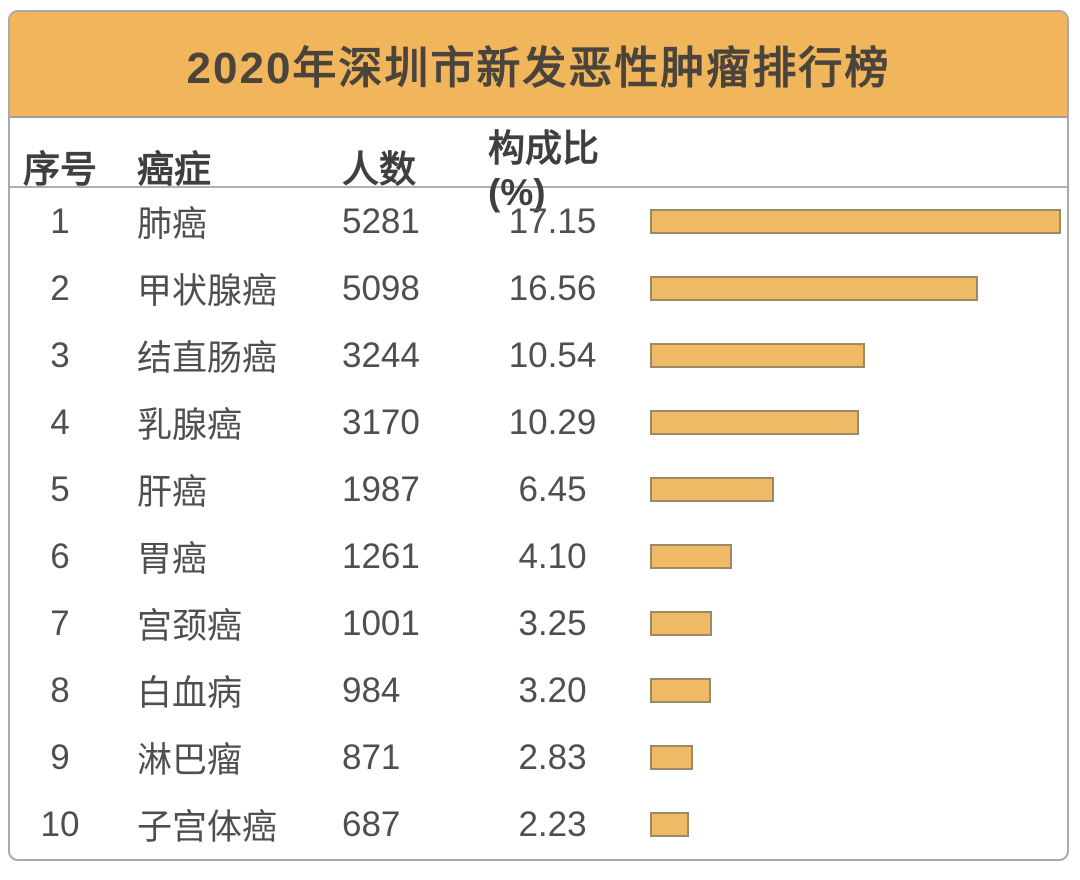 This screenshot has height=880, width=1080. I want to click on column-header-cancer: 癌症, so click(174, 169).